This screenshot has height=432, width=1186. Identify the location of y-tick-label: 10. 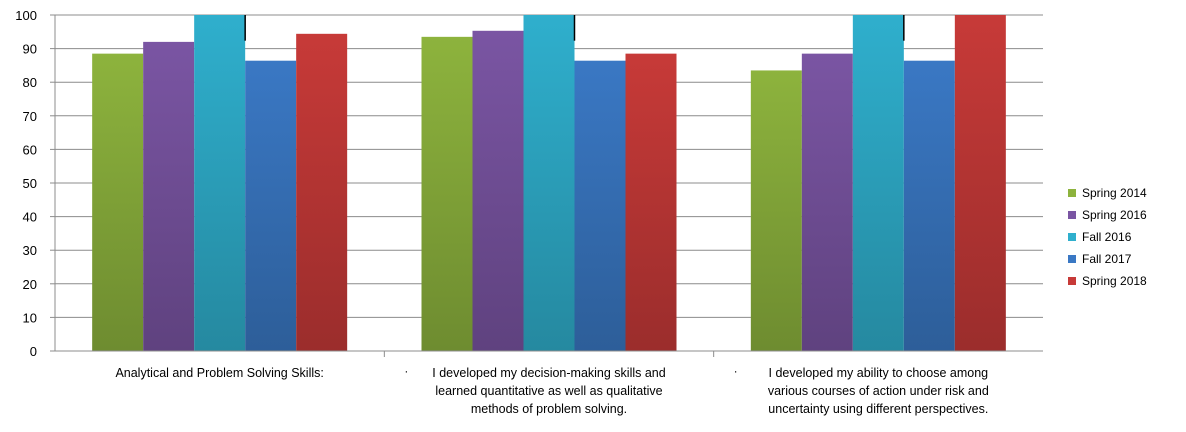
(30, 317).